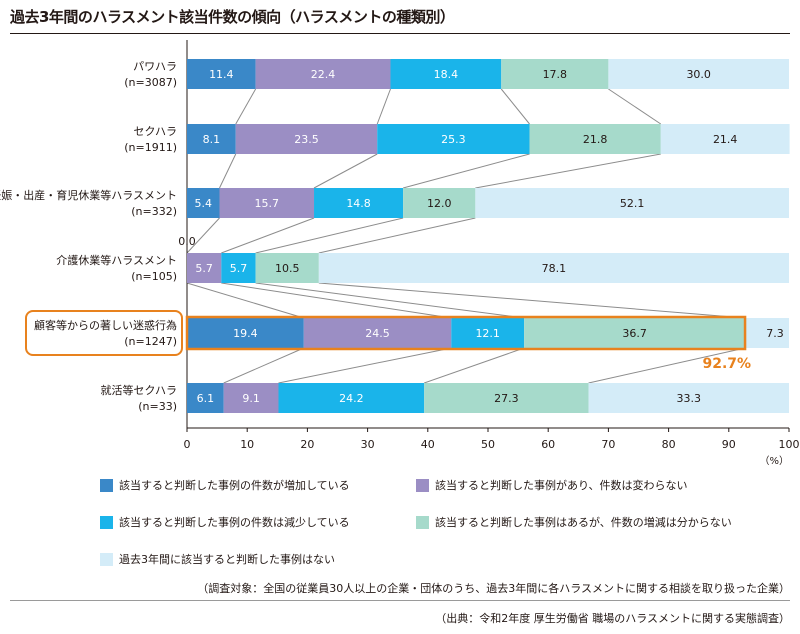 This screenshot has height=634, width=800. I want to click on legend-label-unchanged: 該当すると判断した事例があり、件数は変わらない, so click(561, 485).